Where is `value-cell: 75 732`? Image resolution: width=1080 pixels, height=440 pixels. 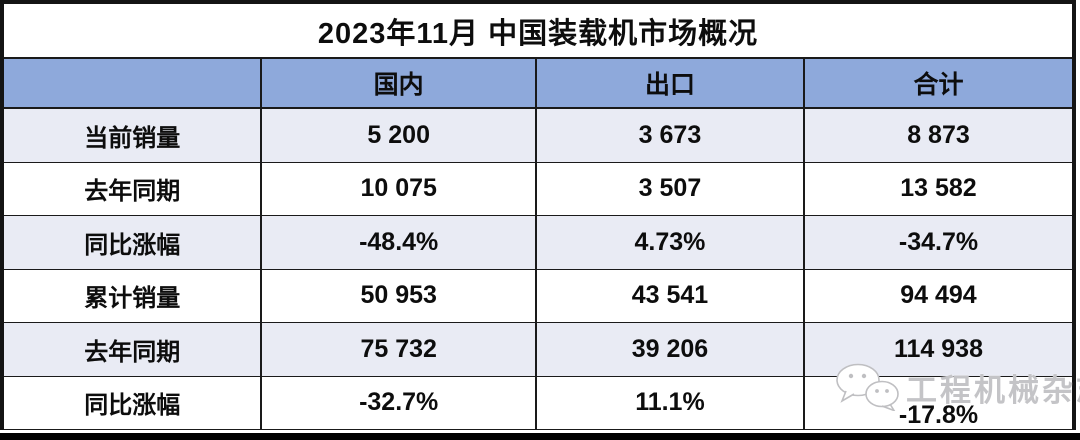
value-cell: 75 732 is located at coordinates (399, 350).